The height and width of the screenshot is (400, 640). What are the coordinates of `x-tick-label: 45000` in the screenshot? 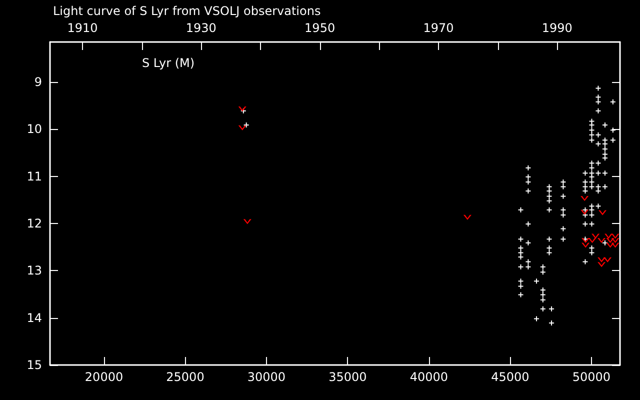 It's located at (510, 377).